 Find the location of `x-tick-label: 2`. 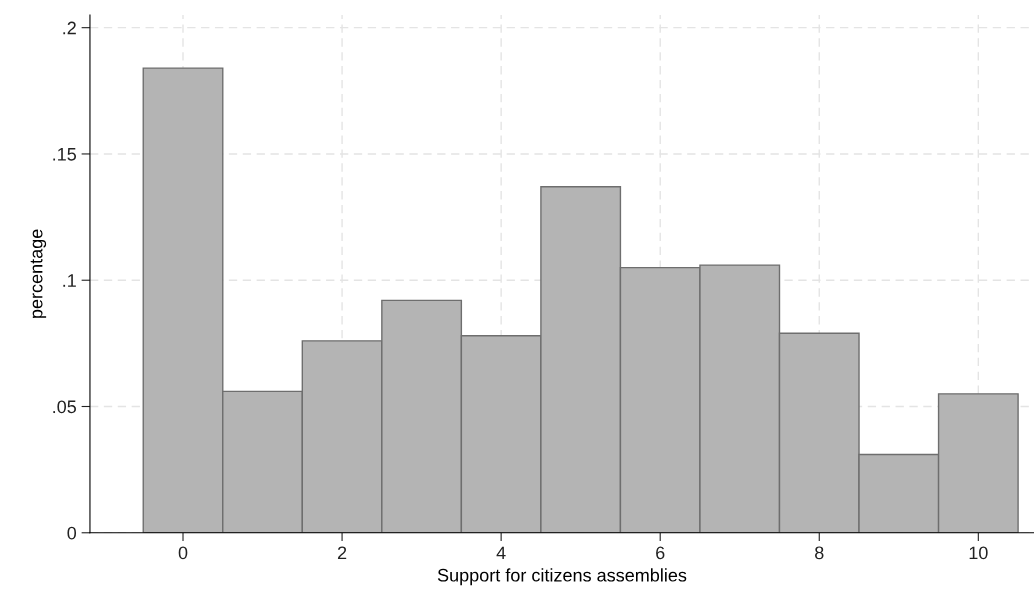

x-tick-label: 2 is located at coordinates (342, 553).